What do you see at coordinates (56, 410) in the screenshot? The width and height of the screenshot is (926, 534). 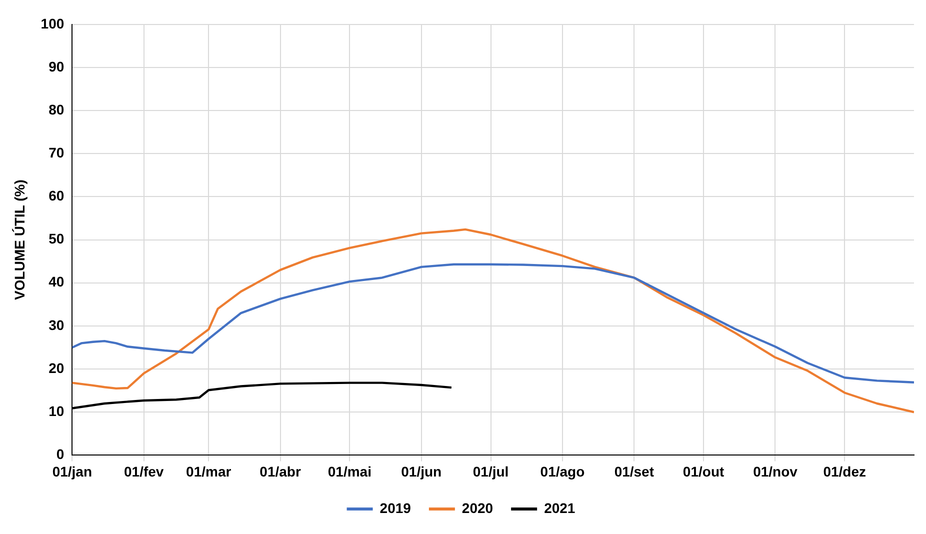 I see `y-tick-label: 10` at bounding box center [56, 410].